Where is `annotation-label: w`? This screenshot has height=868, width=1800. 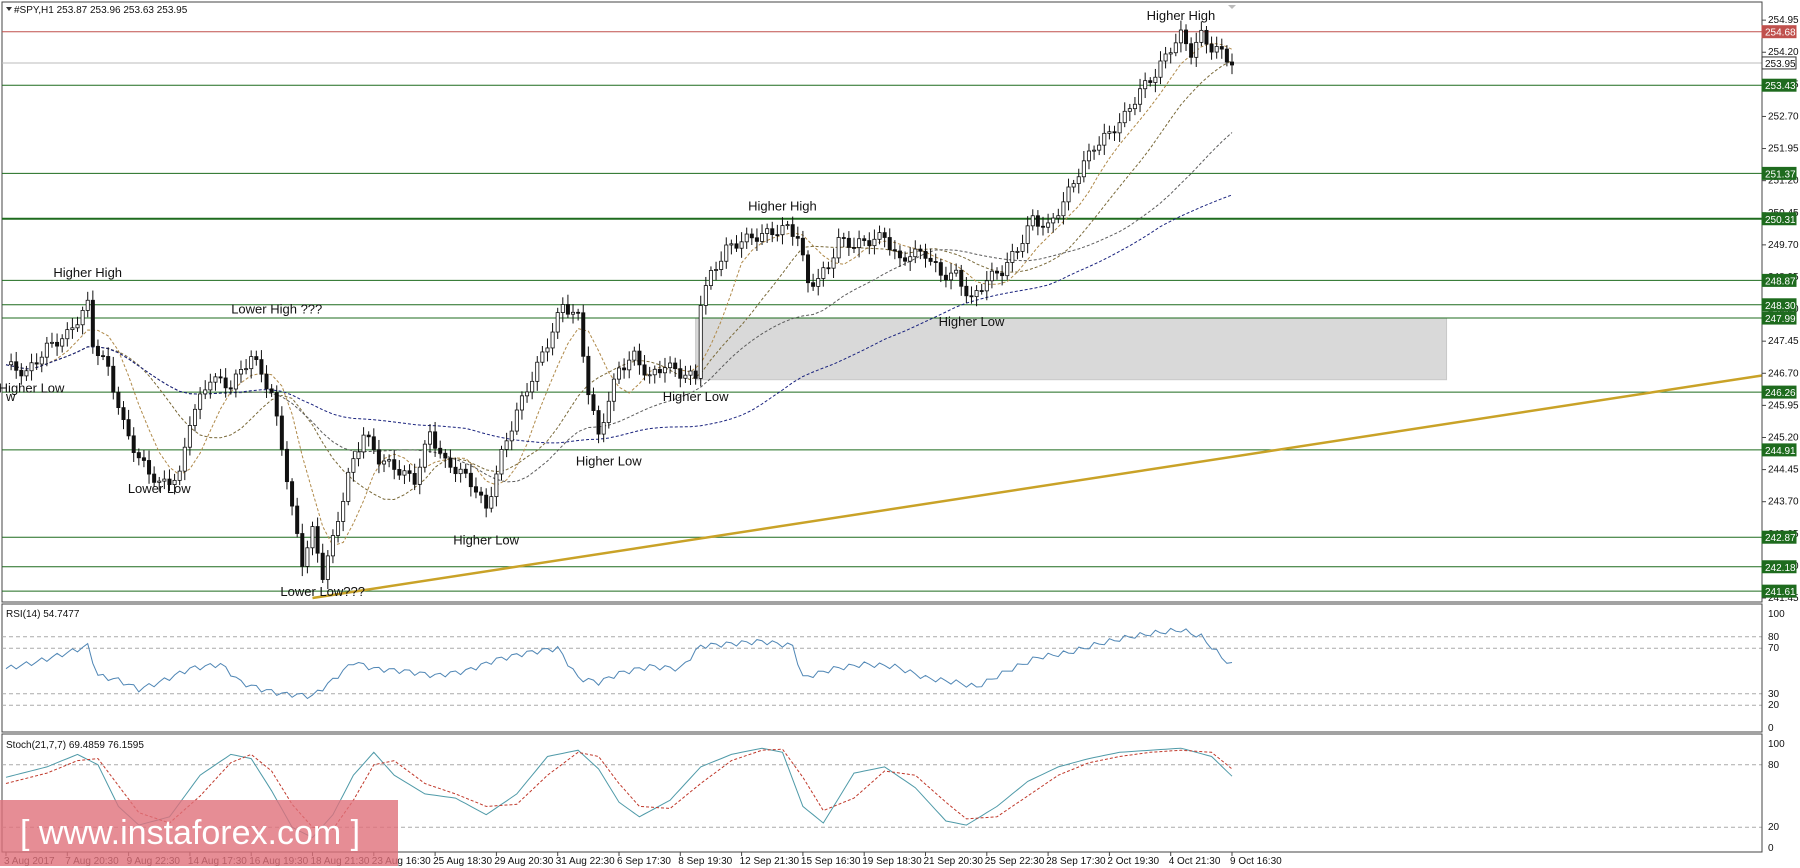
annotation-label: w is located at coordinates (10, 396).